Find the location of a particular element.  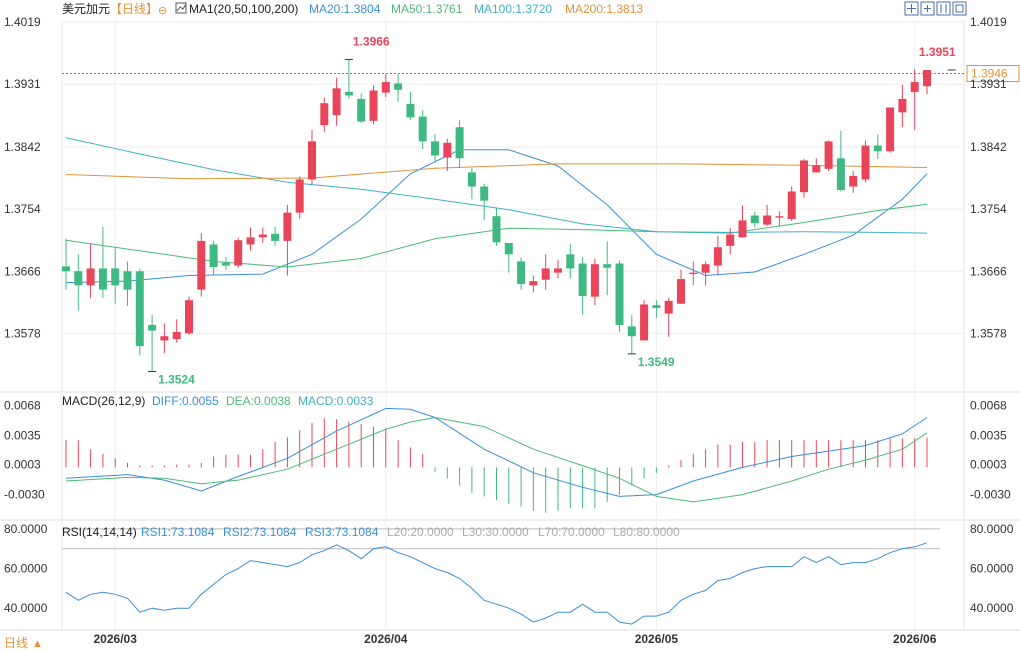

date-tick-label: 2026/06 is located at coordinates (915, 639).